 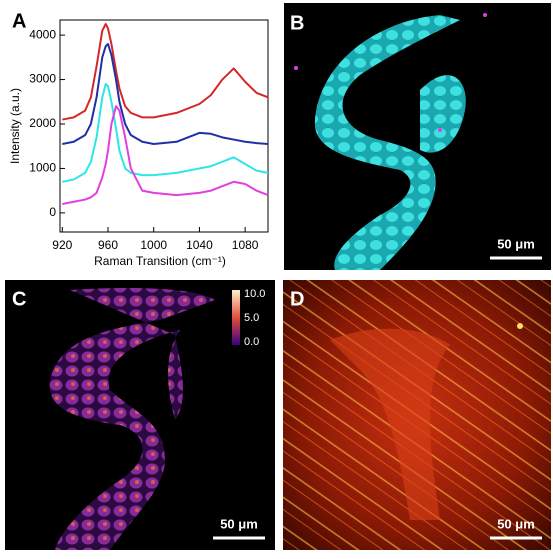 I want to click on tissue-c, so click(x=132, y=419).